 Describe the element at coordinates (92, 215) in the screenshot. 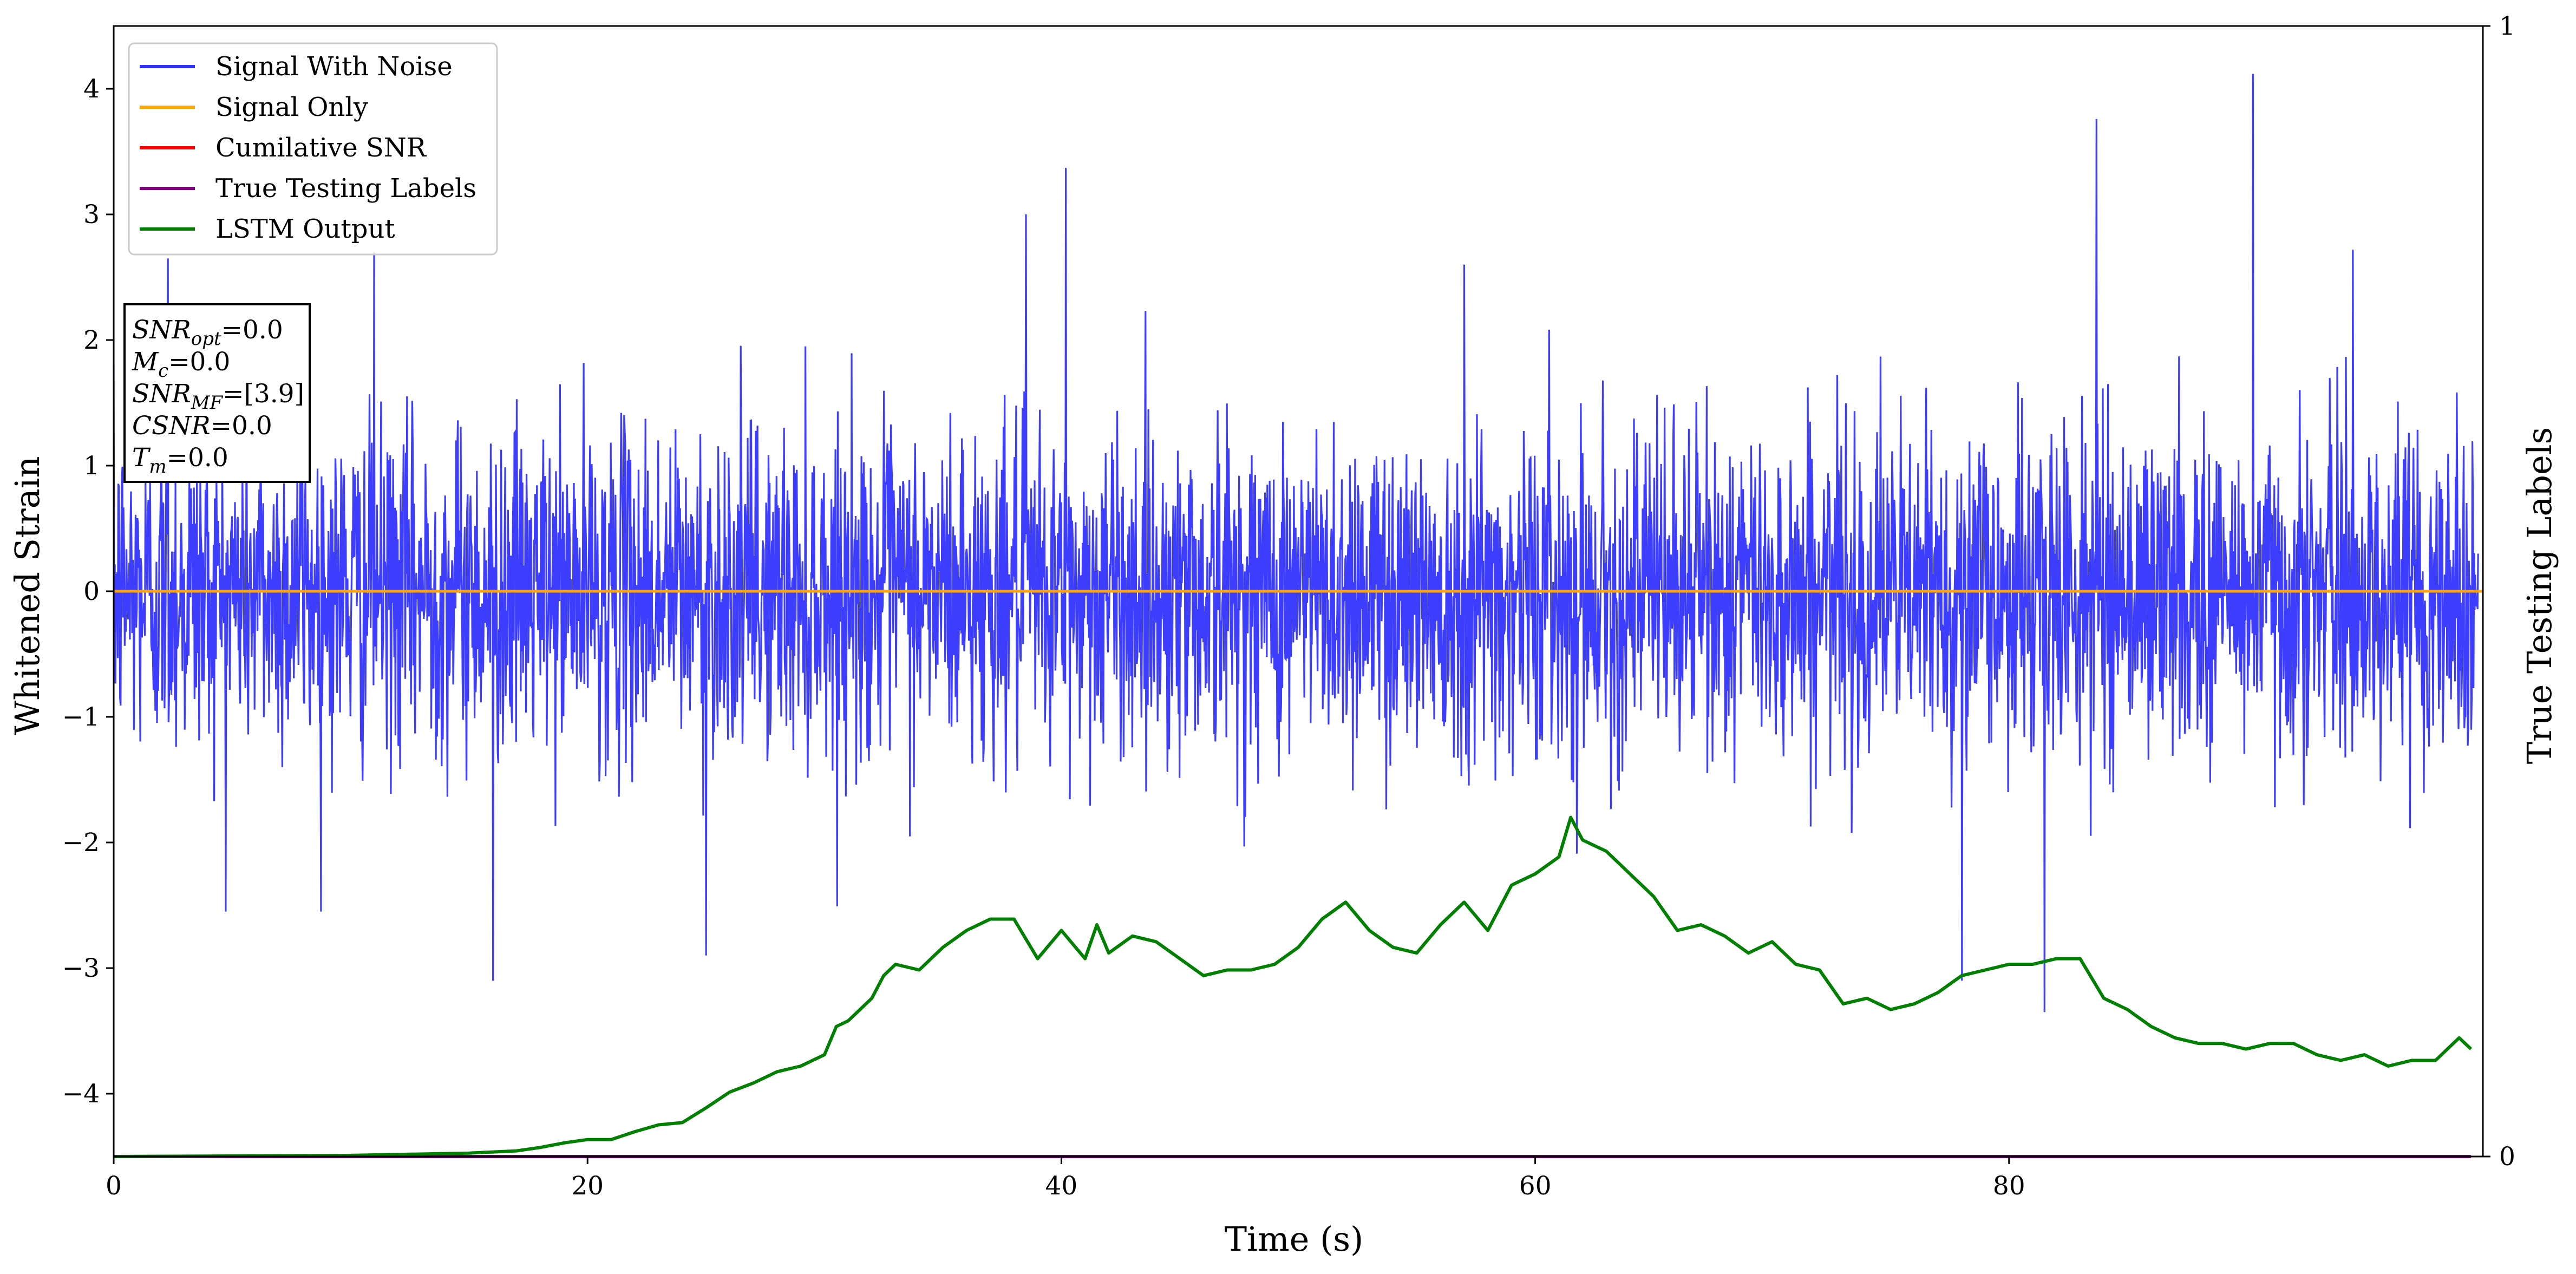

I see `y-tick-label: 3` at that location.